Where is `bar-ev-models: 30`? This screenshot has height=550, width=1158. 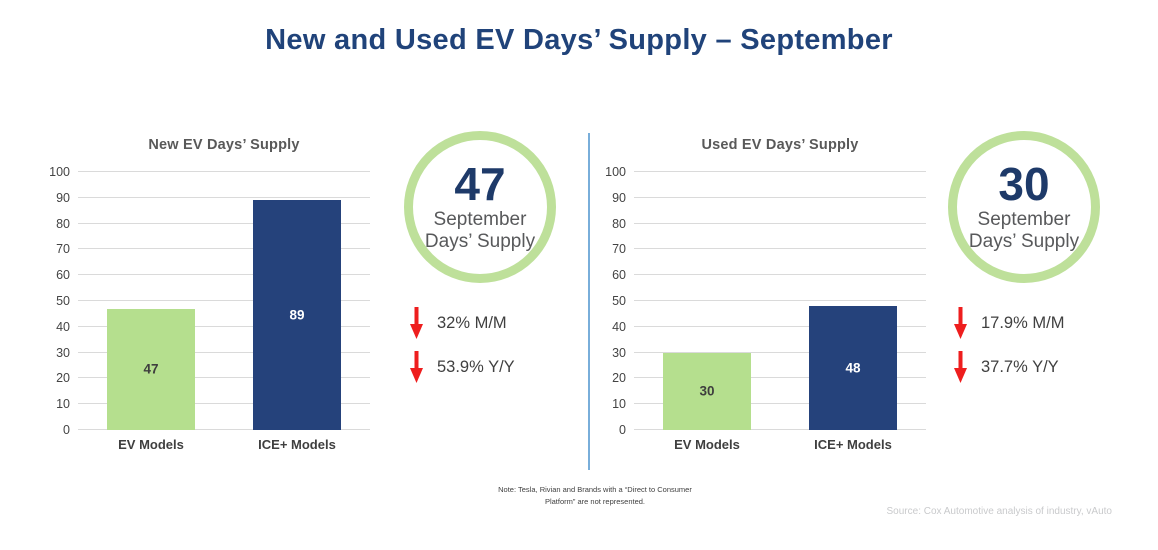
bar-ev-models: 30 is located at coordinates (707, 391).